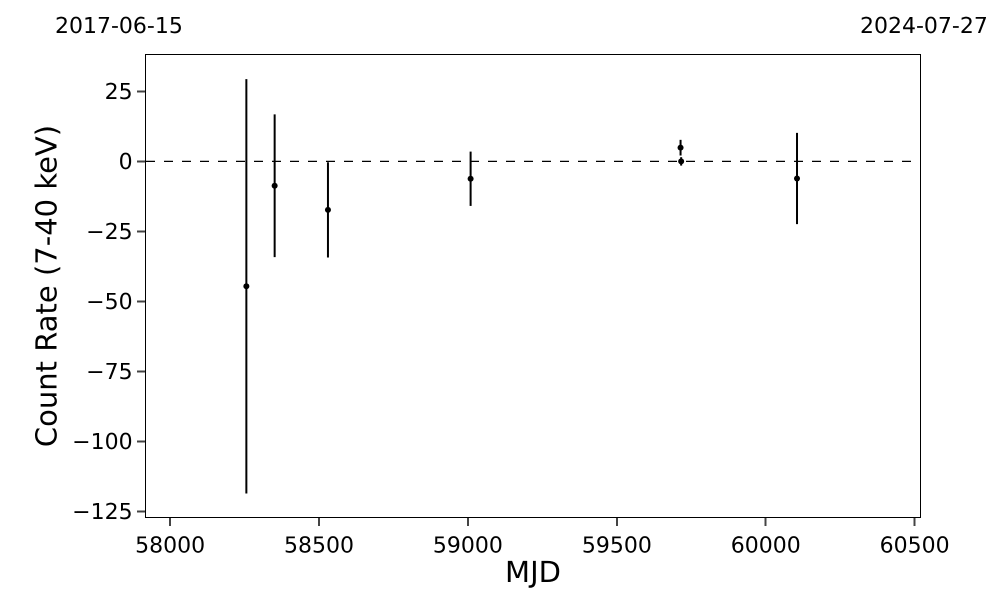 The height and width of the screenshot is (613, 997). I want to click on y-tick-label: −50, so click(109, 303).